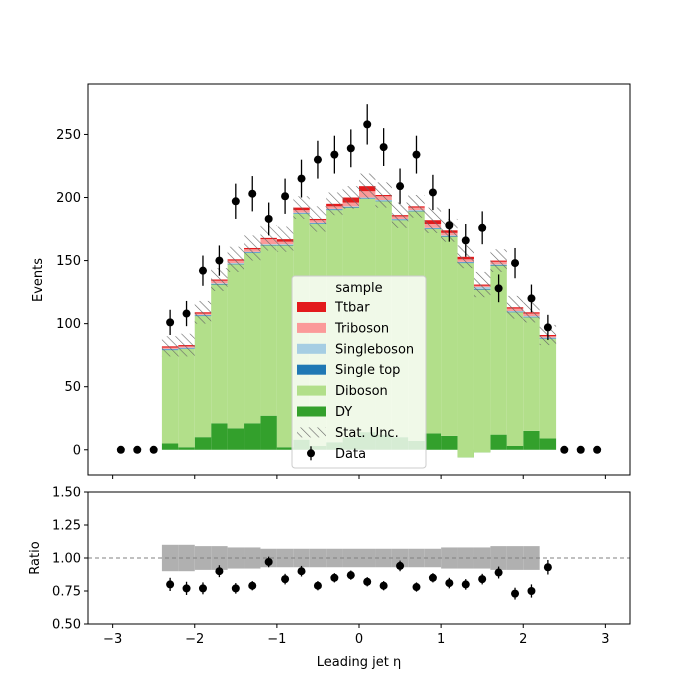 The height and width of the screenshot is (700, 700). What do you see at coordinates (66, 493) in the screenshot?
I see `ratio-y-tick-label: 1.50` at bounding box center [66, 493].